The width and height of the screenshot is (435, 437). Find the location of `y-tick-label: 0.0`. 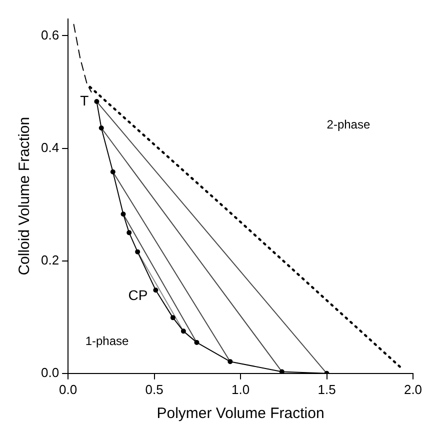

y-tick-label: 0.0 is located at coordinates (50, 372).